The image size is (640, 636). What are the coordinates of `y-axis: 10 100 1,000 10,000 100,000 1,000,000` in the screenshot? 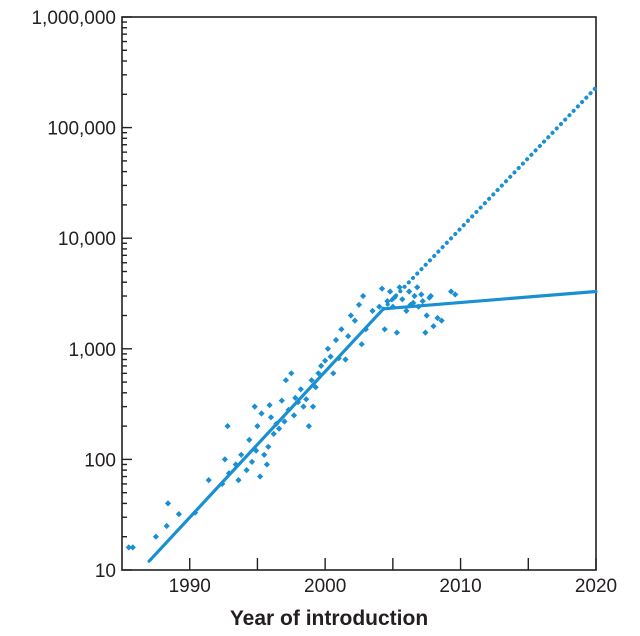 It's located at (81, 295).